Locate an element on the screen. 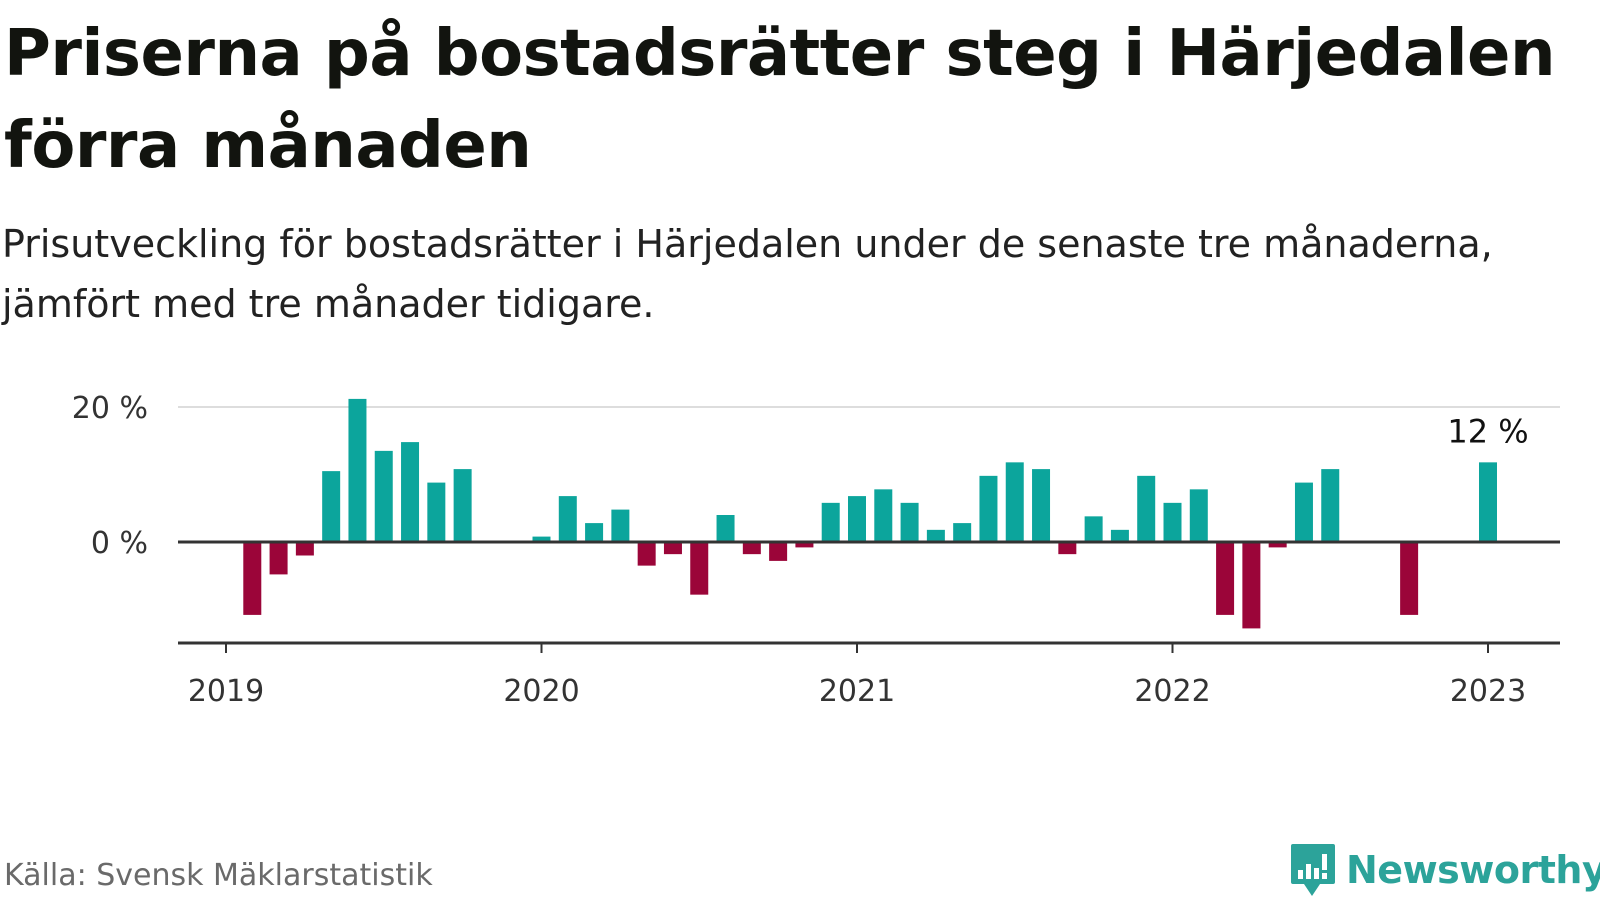 Image resolution: width=1600 pixels, height=900 pixels. x-tick-label: 2023 is located at coordinates (1488, 691).